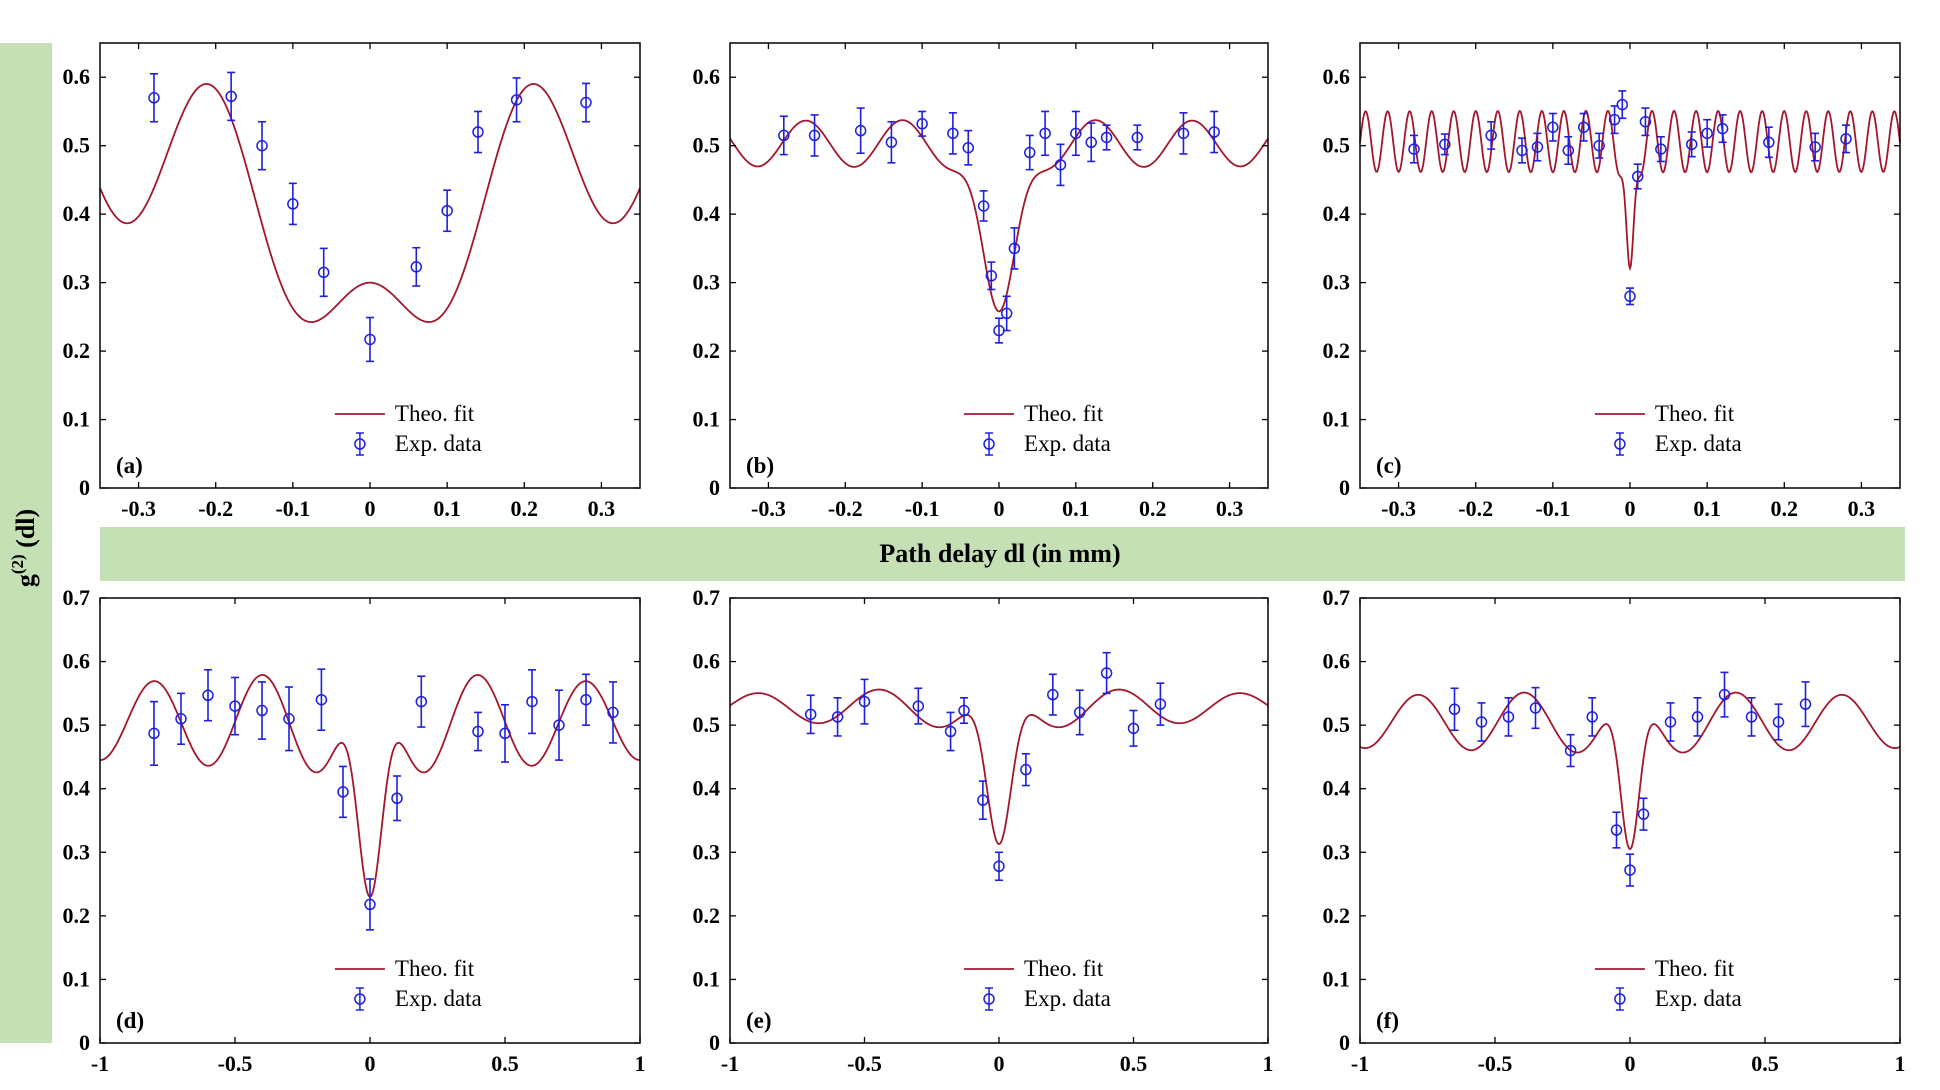  Describe the element at coordinates (1862, 508) in the screenshot. I see `x-tick-label: 0.3` at that location.